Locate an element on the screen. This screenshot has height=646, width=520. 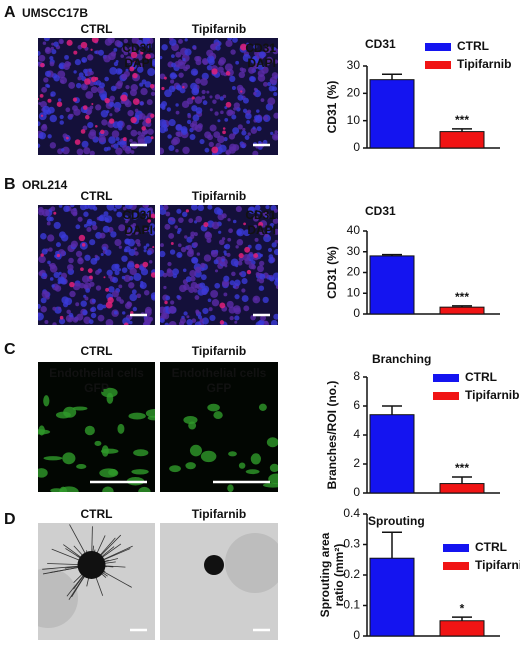
y-axis-label: ratio (mm²) is located at coordinates (339, 575).